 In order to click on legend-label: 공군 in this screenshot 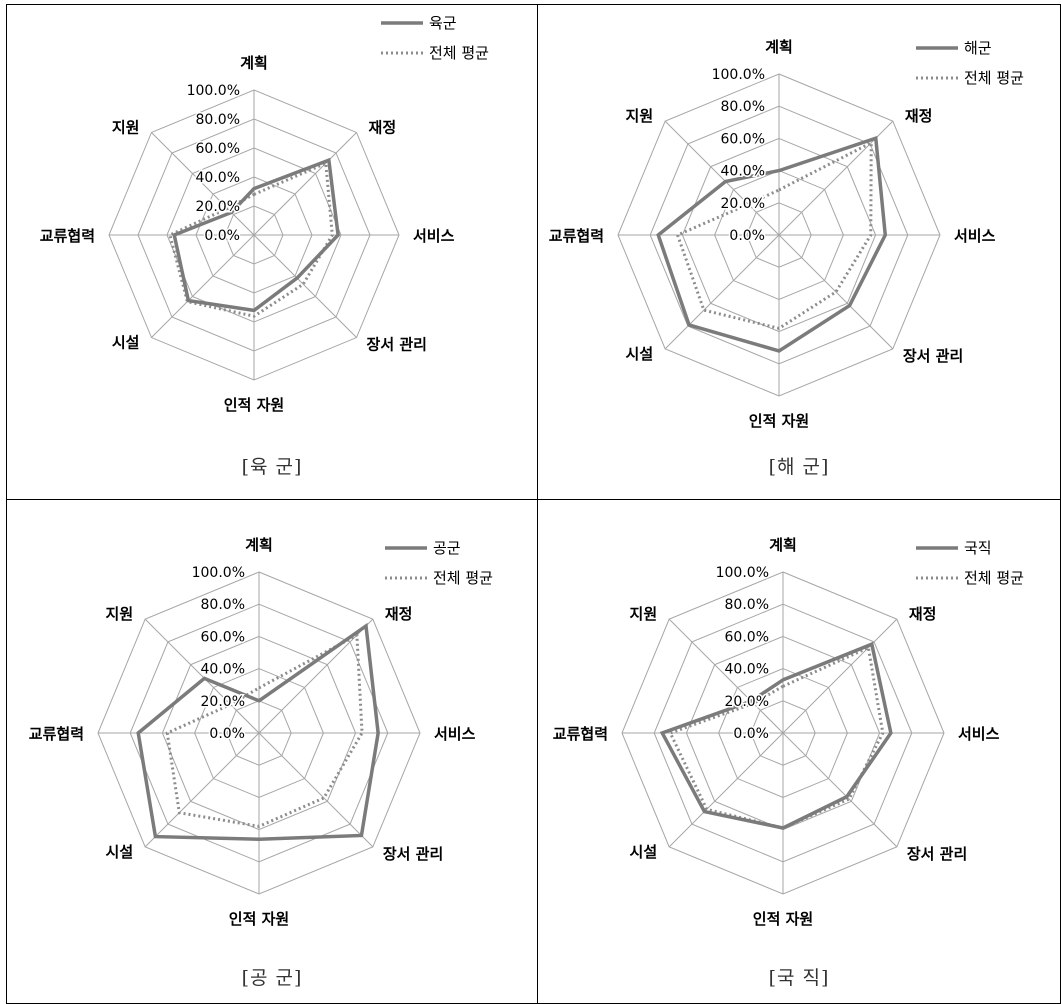, I will do `click(447, 548)`.